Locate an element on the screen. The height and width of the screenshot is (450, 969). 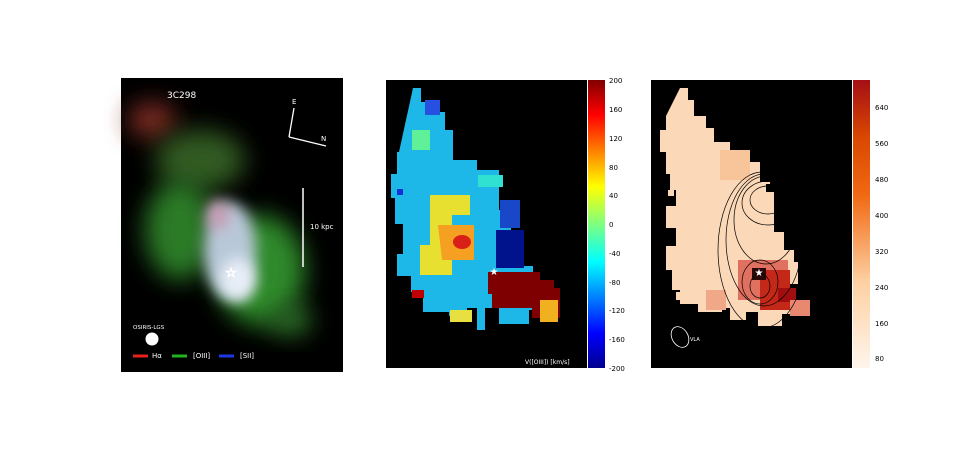
legend-label-halpha: Hα is located at coordinates (157, 356).